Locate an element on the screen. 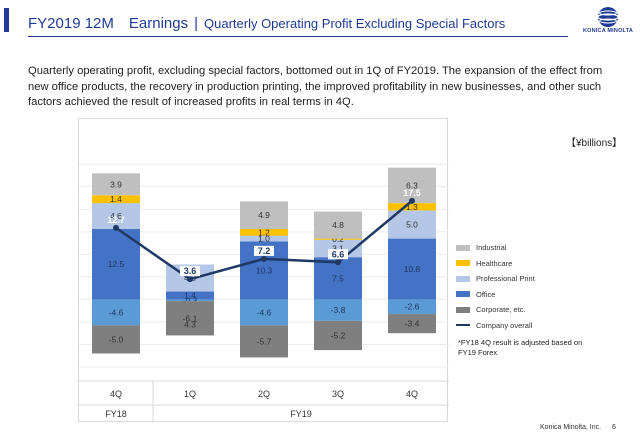 The height and width of the screenshot is (443, 640). data-label: 1.3 is located at coordinates (412, 207).